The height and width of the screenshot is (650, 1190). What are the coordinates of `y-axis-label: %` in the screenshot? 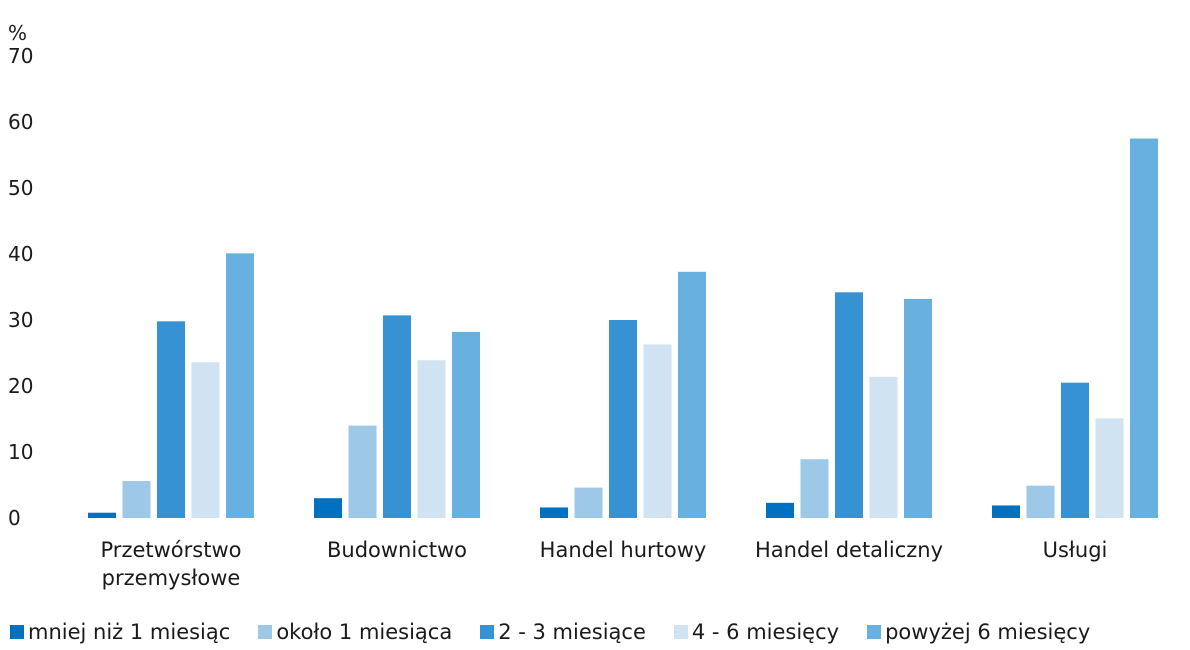 It's located at (17, 33).